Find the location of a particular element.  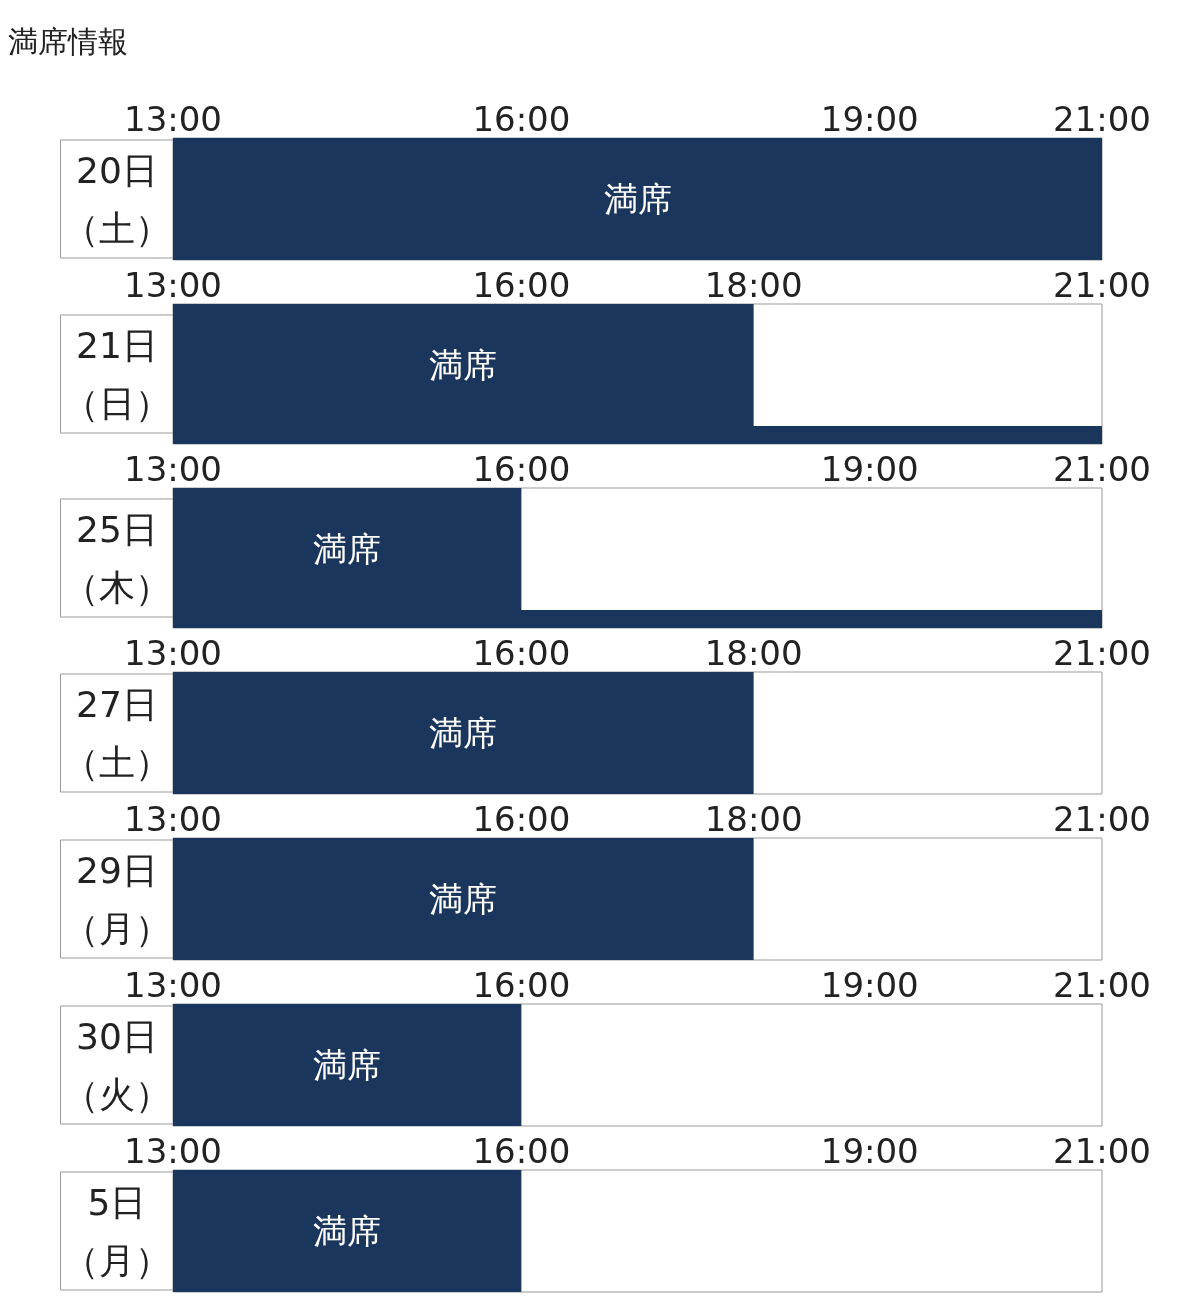

y-tick-label: 30日（火） is located at coordinates (117, 1065).